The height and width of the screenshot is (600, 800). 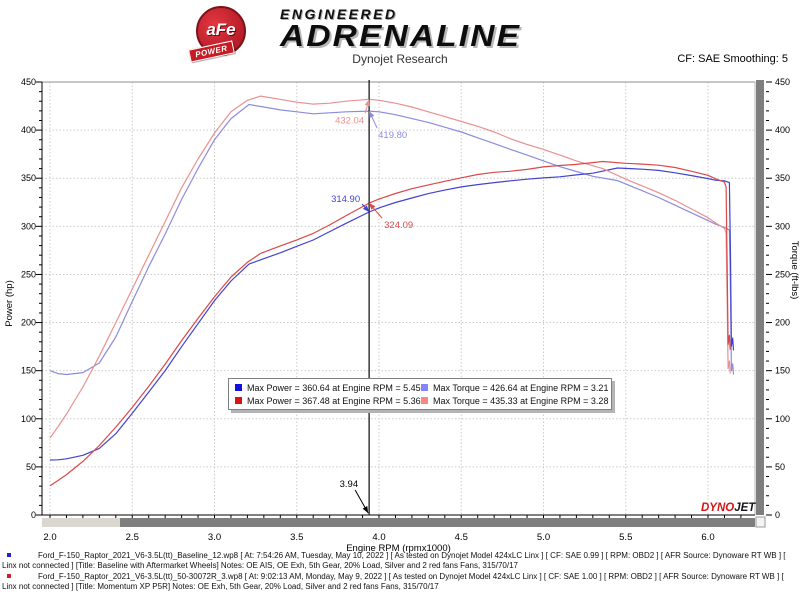 I want to click on legend-label: Max Torque = 426.64 at Engine RPM = 3.21, so click(x=521, y=387).